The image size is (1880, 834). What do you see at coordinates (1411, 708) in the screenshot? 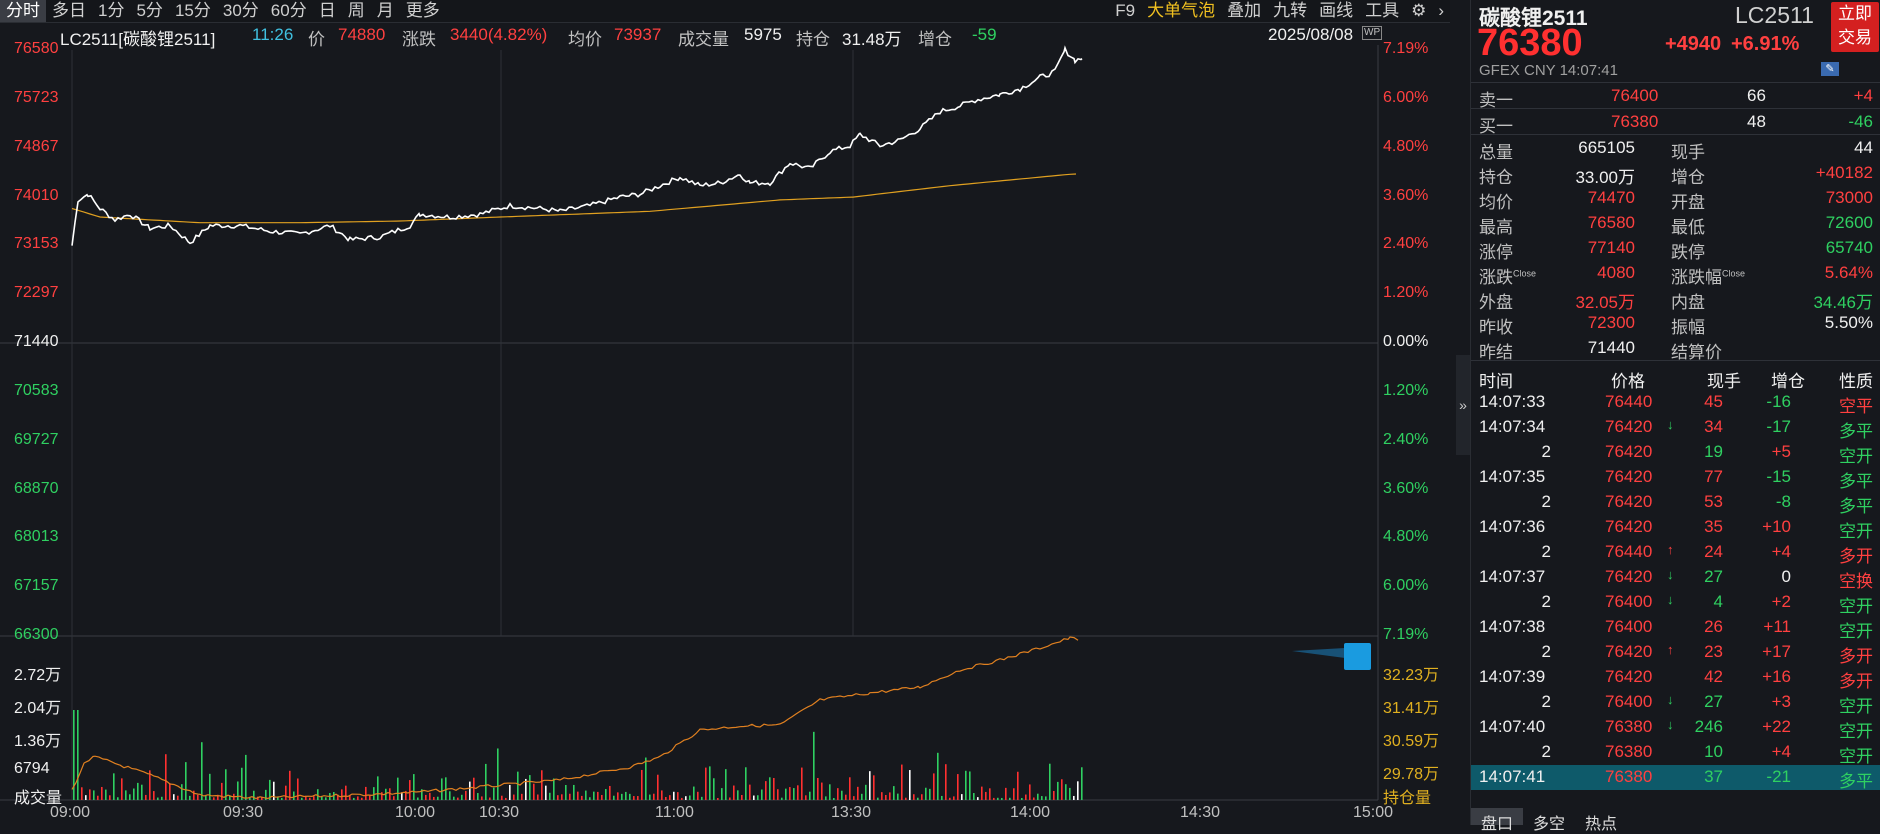
I see `vol-right-1: 31.41万` at bounding box center [1411, 708].